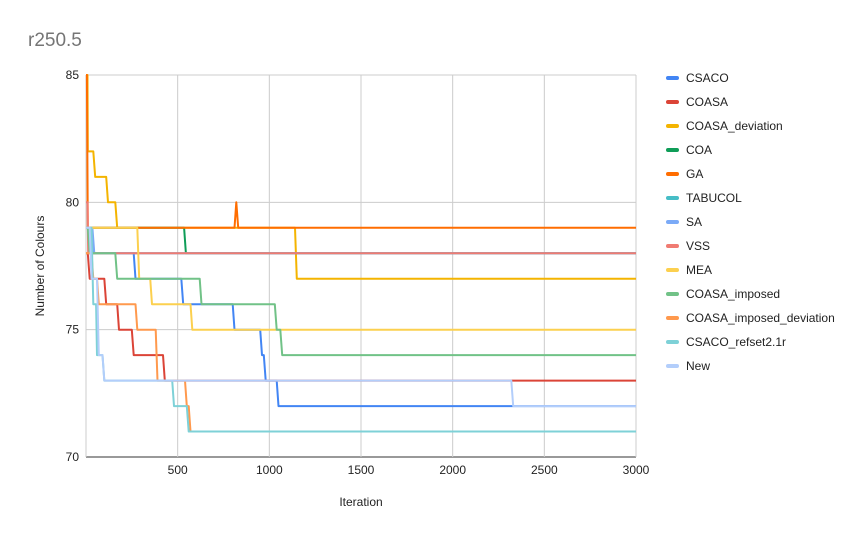 The image size is (866, 536). I want to click on legend-item: MEA, so click(750, 270).